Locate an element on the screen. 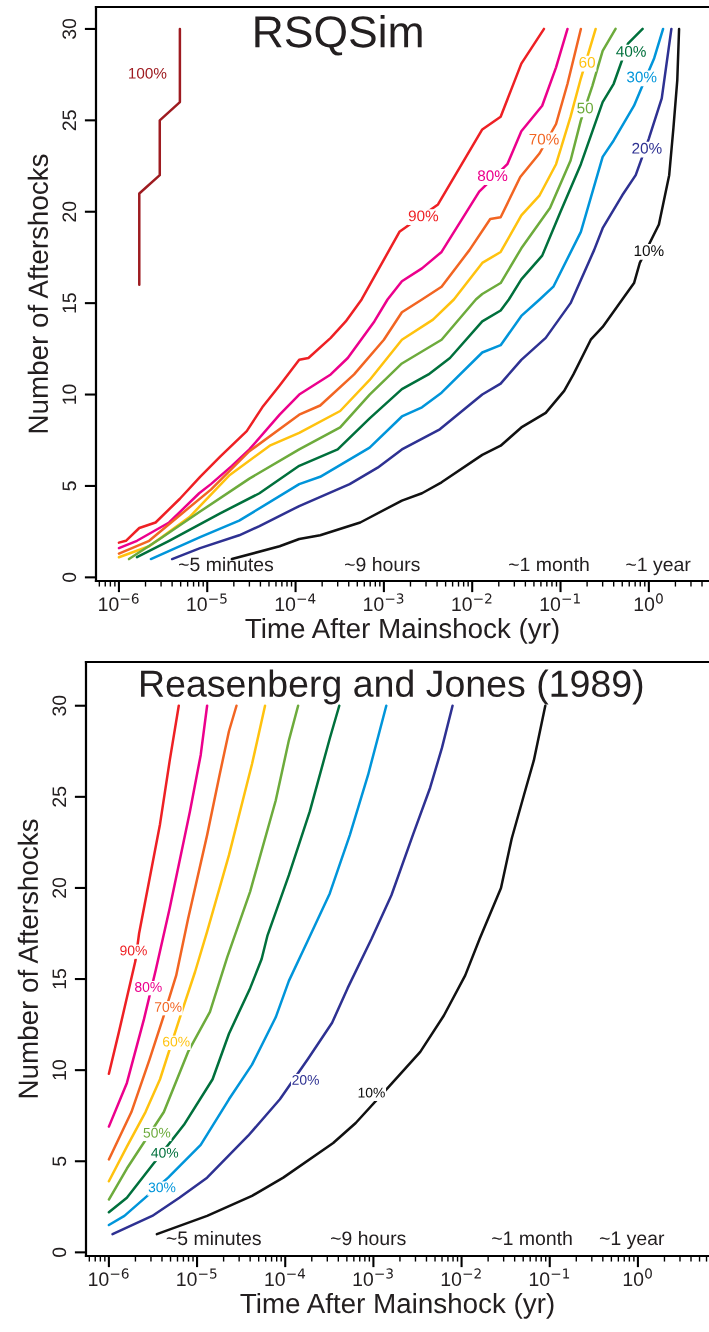  annotation: 60 is located at coordinates (587, 62).